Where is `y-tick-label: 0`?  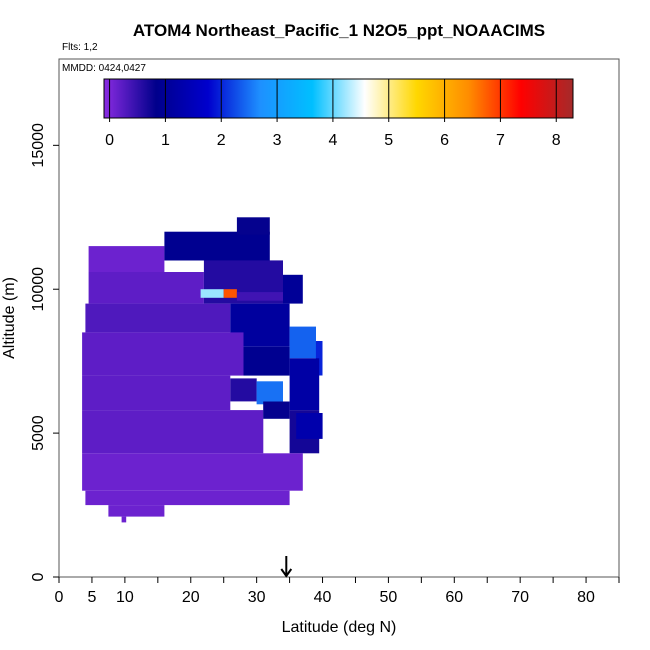 y-tick-label: 0 is located at coordinates (38, 576).